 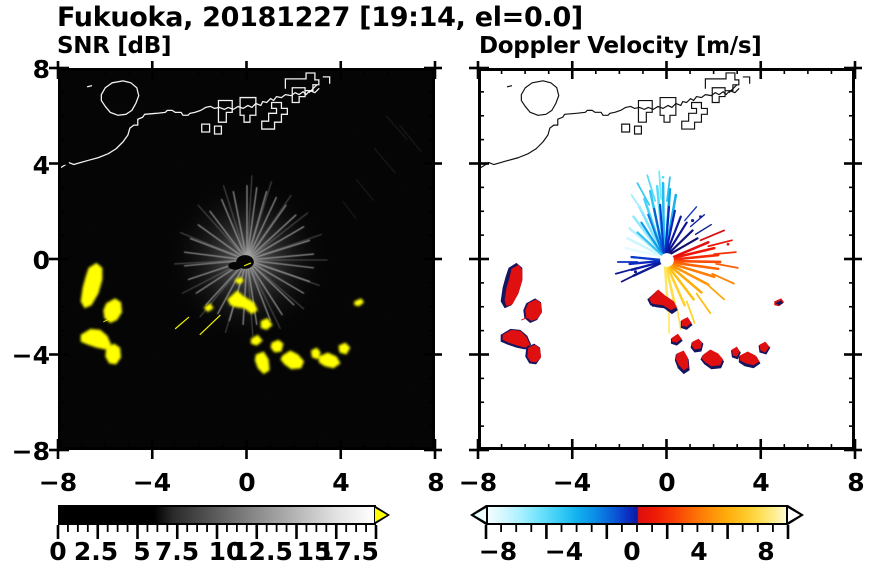 I want to click on snr-ytick-8: 8, so click(x=41, y=69).